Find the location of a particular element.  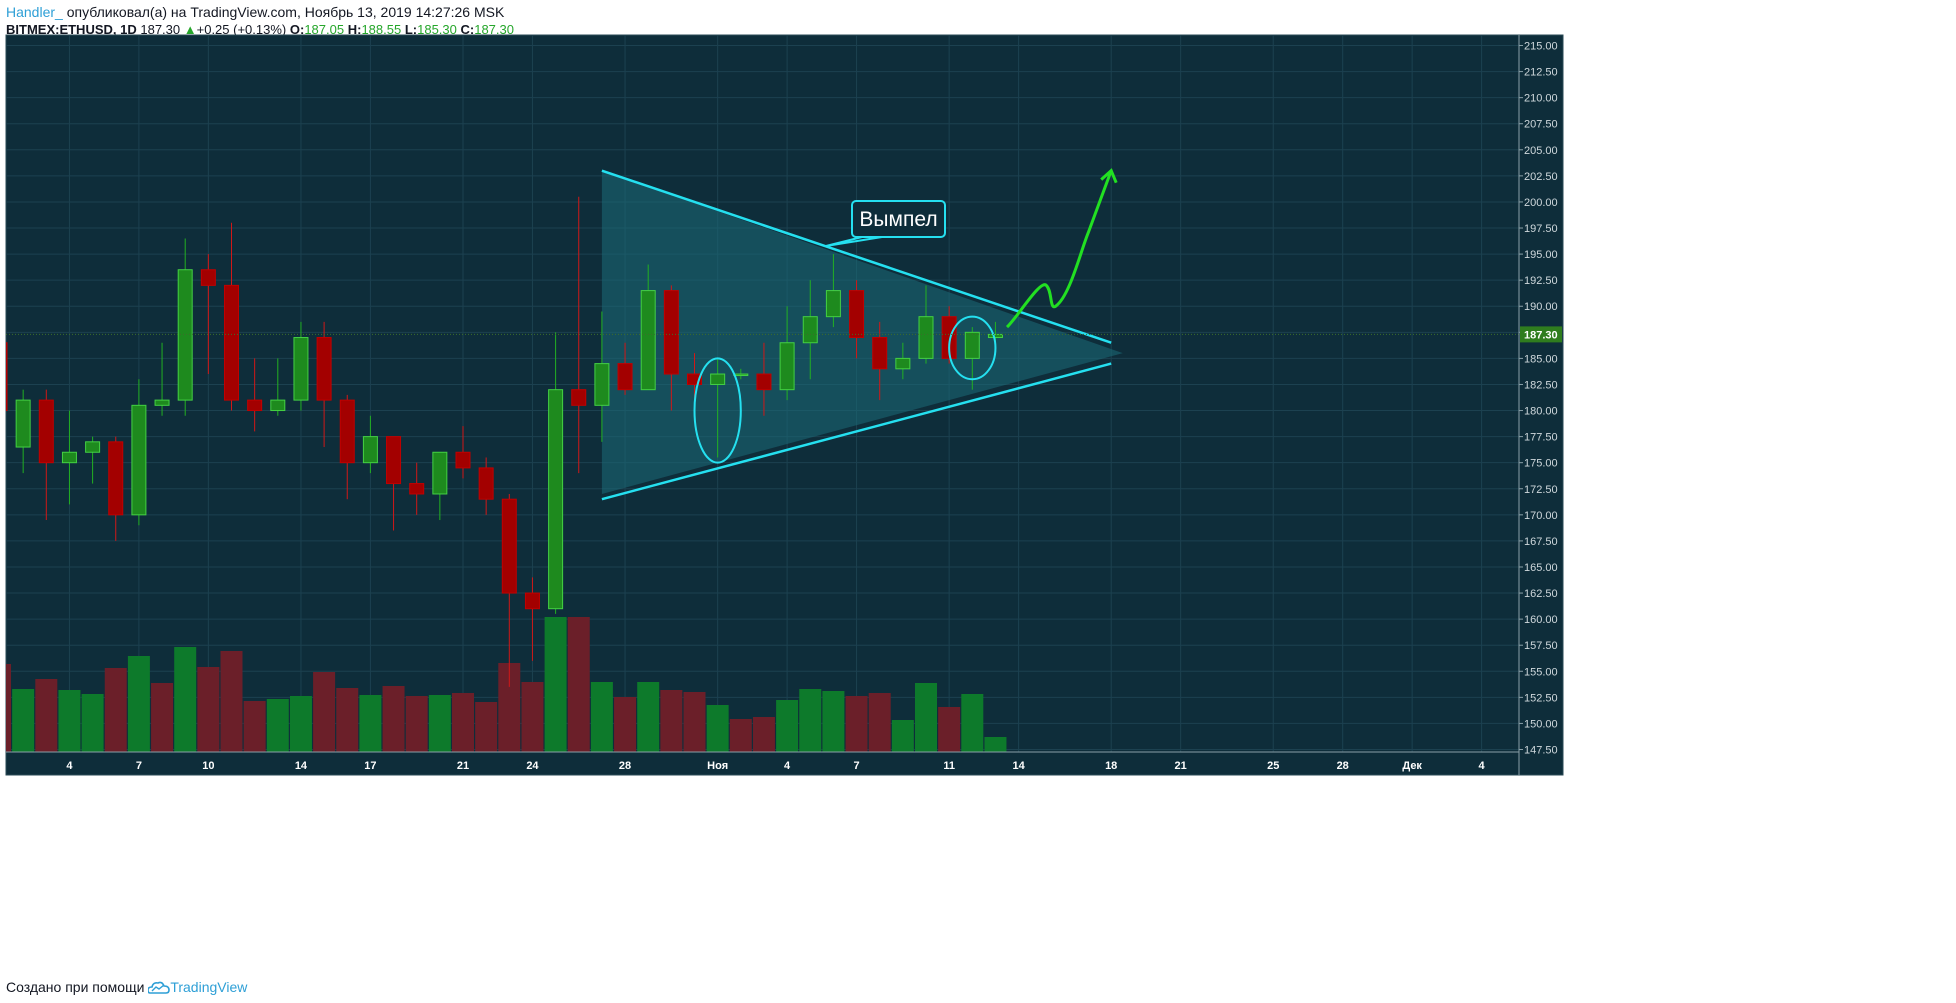

price-tick-label: 160.00 is located at coordinates (1541, 620).